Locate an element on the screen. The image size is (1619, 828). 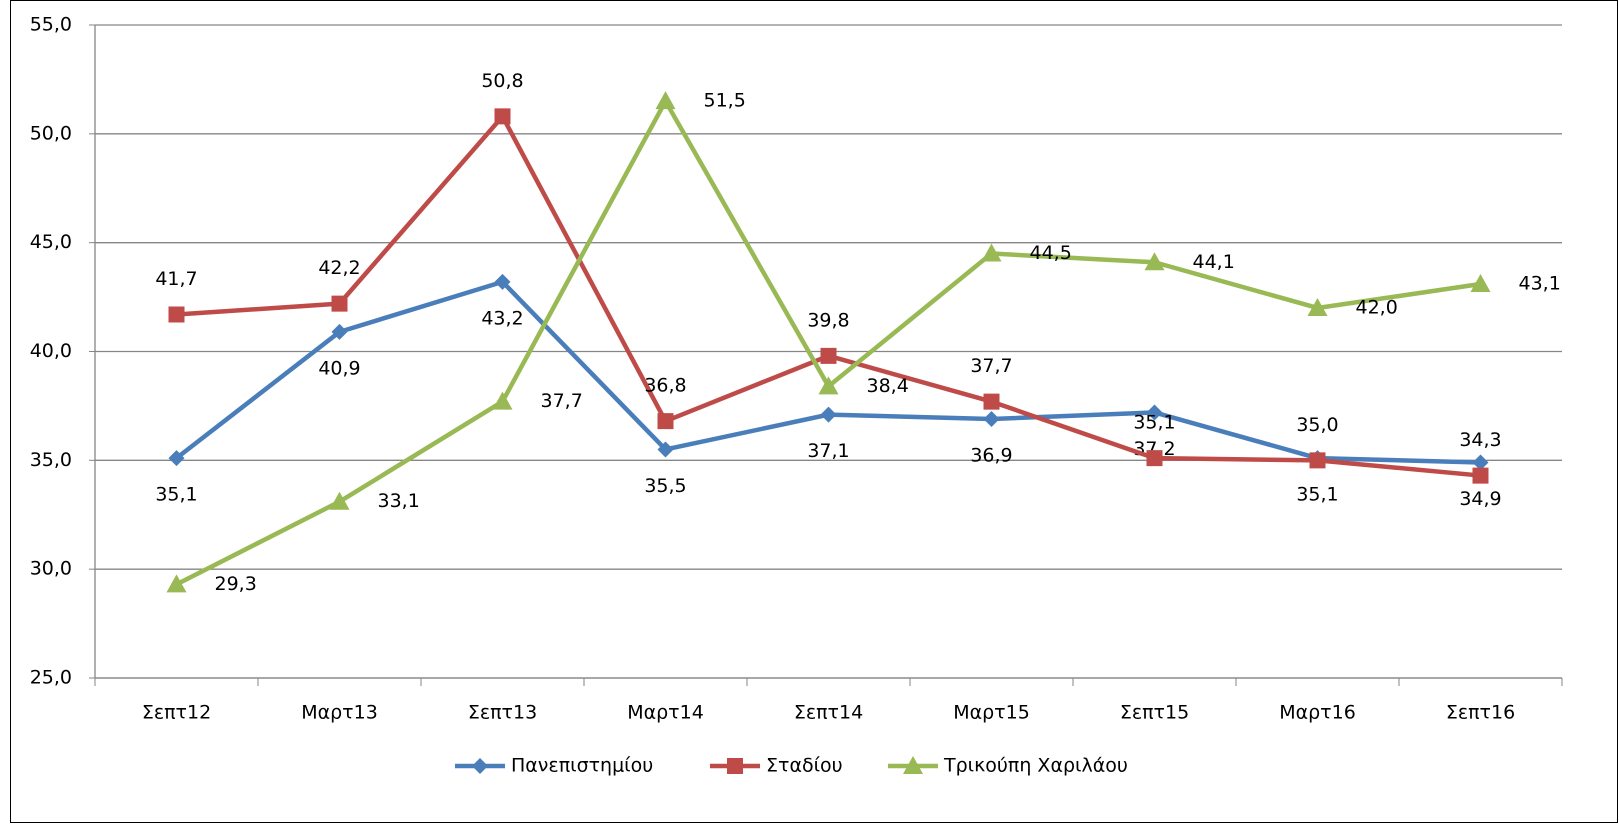
data-label: 35,5 is located at coordinates (665, 486).